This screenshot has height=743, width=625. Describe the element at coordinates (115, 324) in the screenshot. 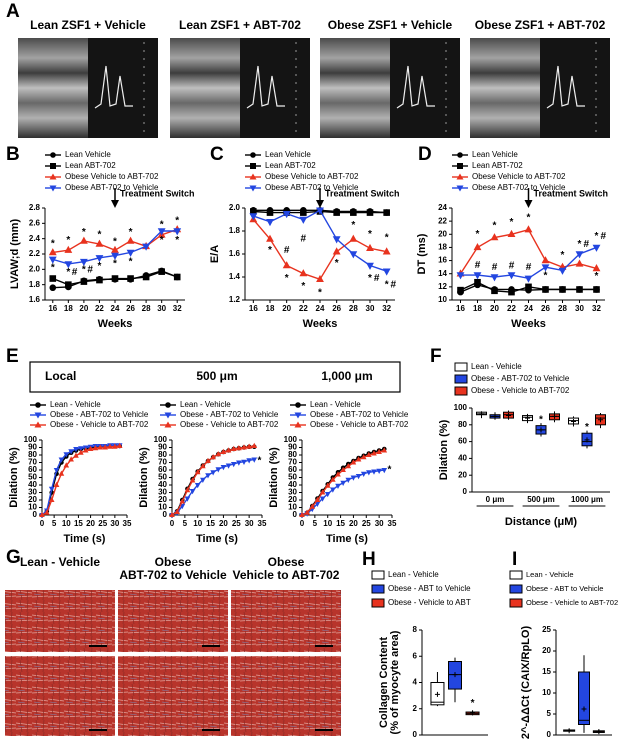

I see `x-axis-label: Weeks` at that location.